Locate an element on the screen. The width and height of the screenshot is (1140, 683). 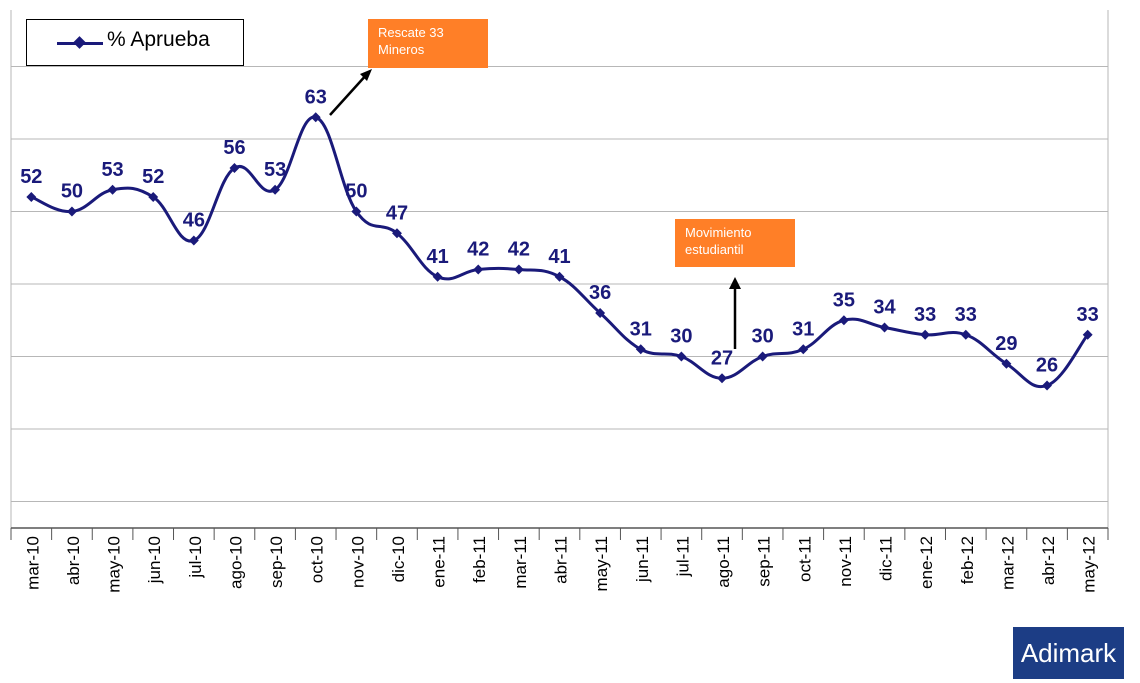
x-tick-label: mar-12 is located at coordinates (1007, 563).